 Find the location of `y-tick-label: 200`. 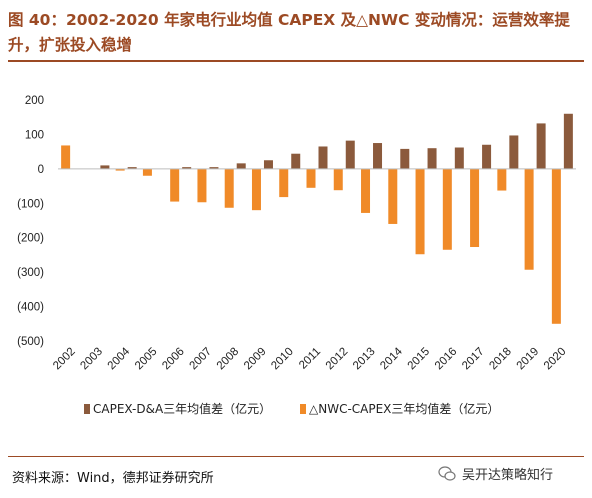

y-tick-label: 200 is located at coordinates (34, 101).